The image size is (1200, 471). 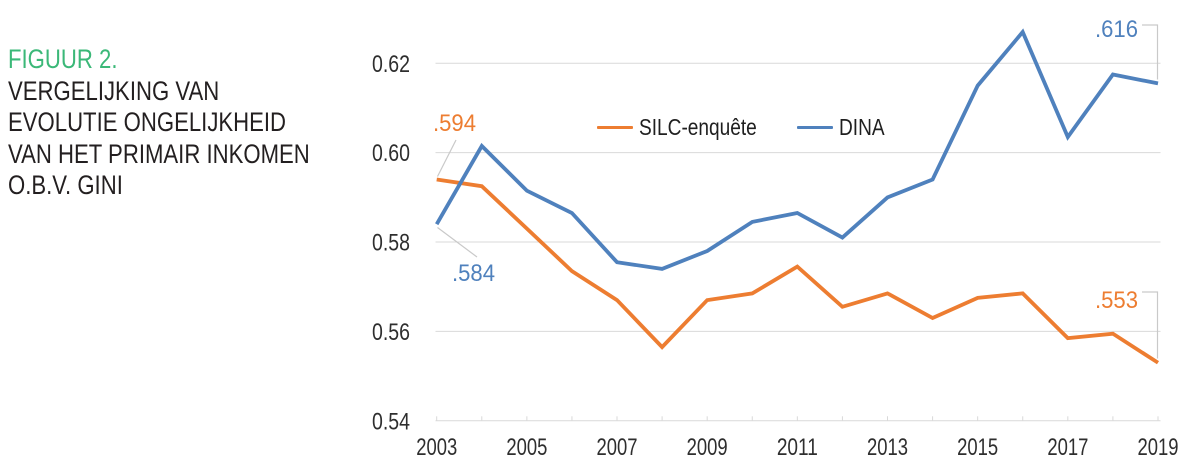 What do you see at coordinates (473, 273) in the screenshot?
I see `annotation-label-584: .584` at bounding box center [473, 273].